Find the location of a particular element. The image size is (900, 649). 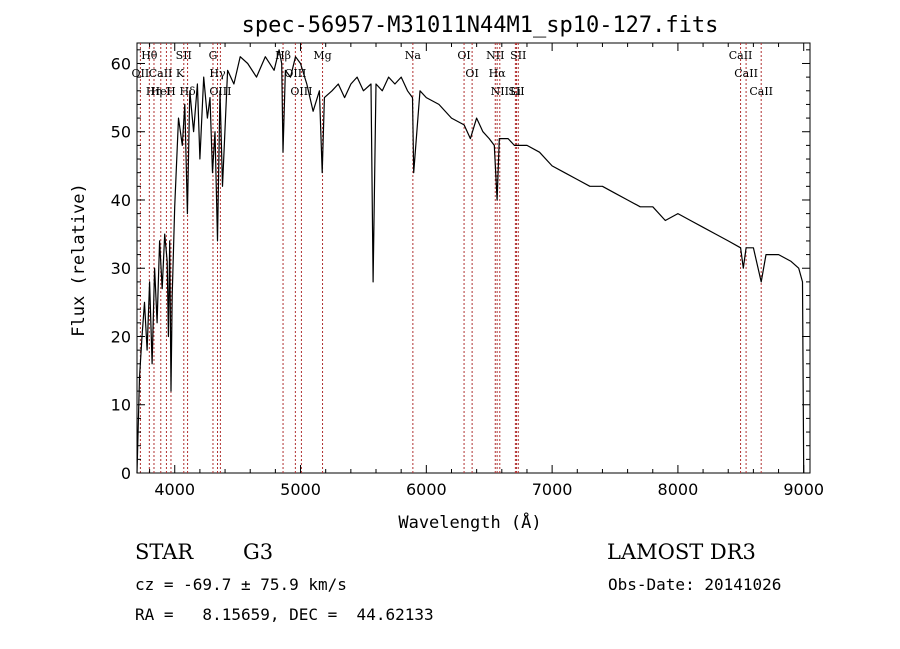

y-tick-label: 30 is located at coordinates (121, 268).